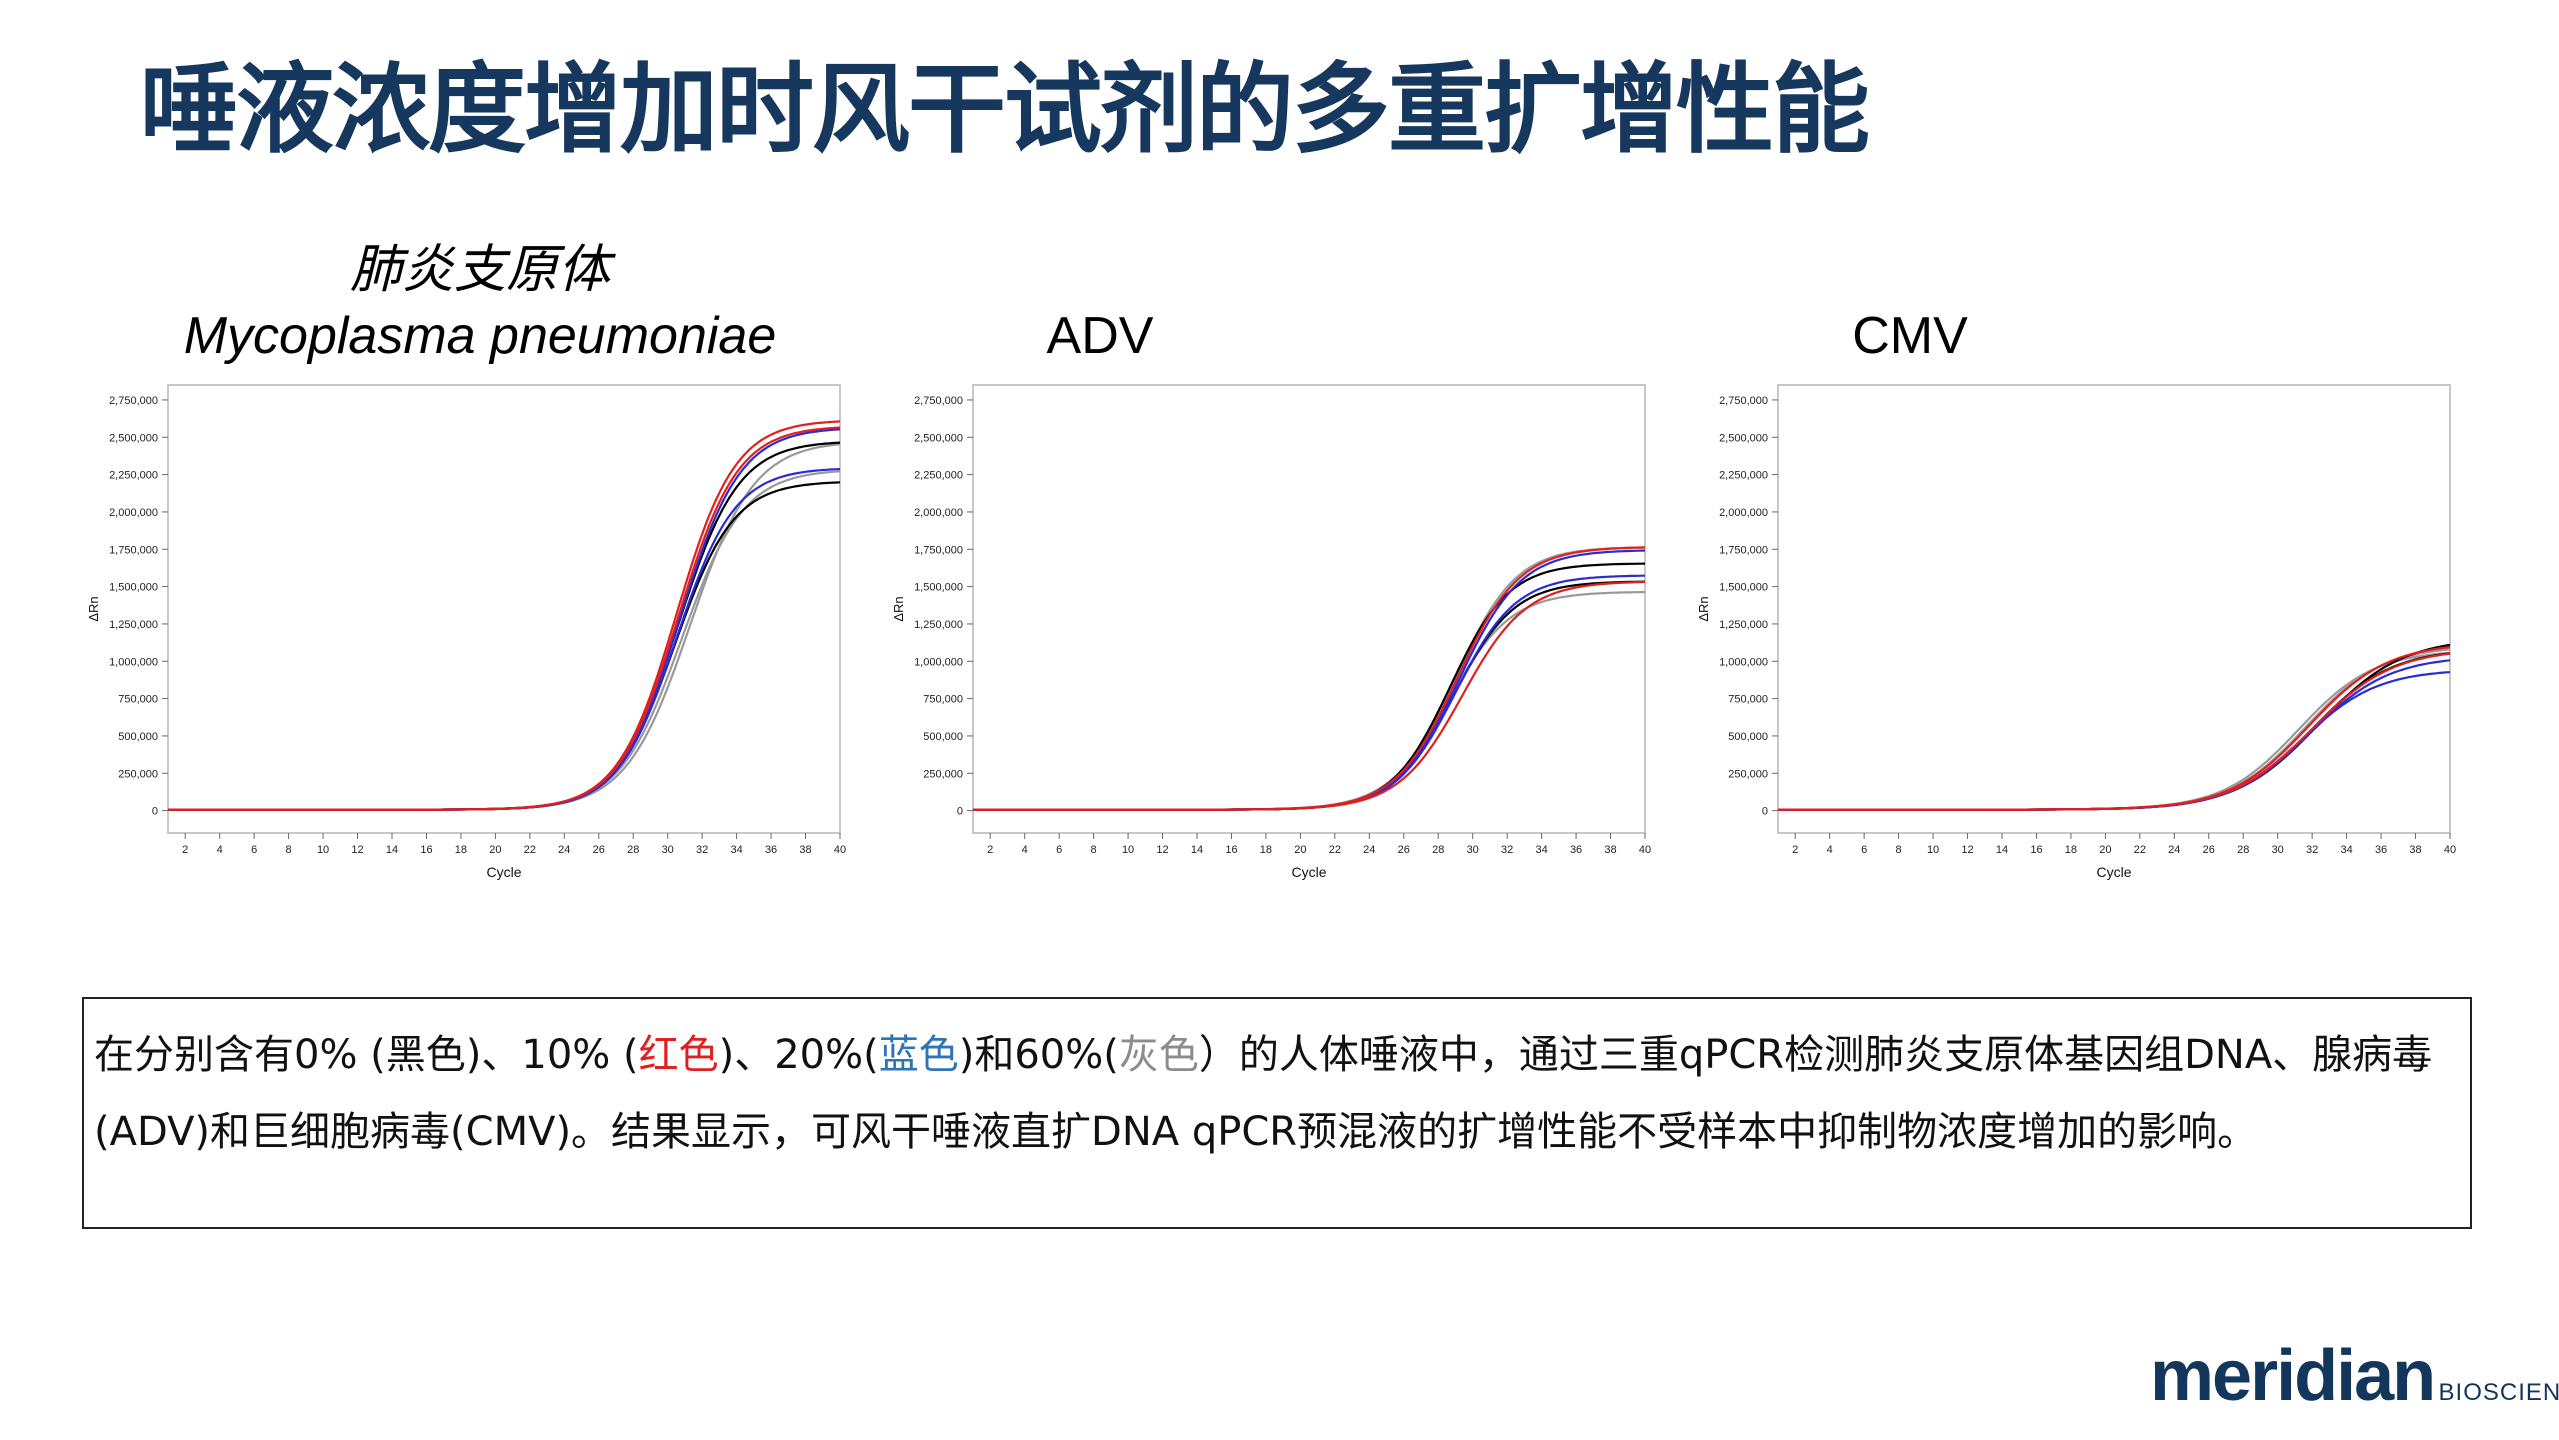 The height and width of the screenshot is (1440, 2559). I want to click on chart-heading-mp-en: Mycoplasma pneumoniae, so click(480, 336).